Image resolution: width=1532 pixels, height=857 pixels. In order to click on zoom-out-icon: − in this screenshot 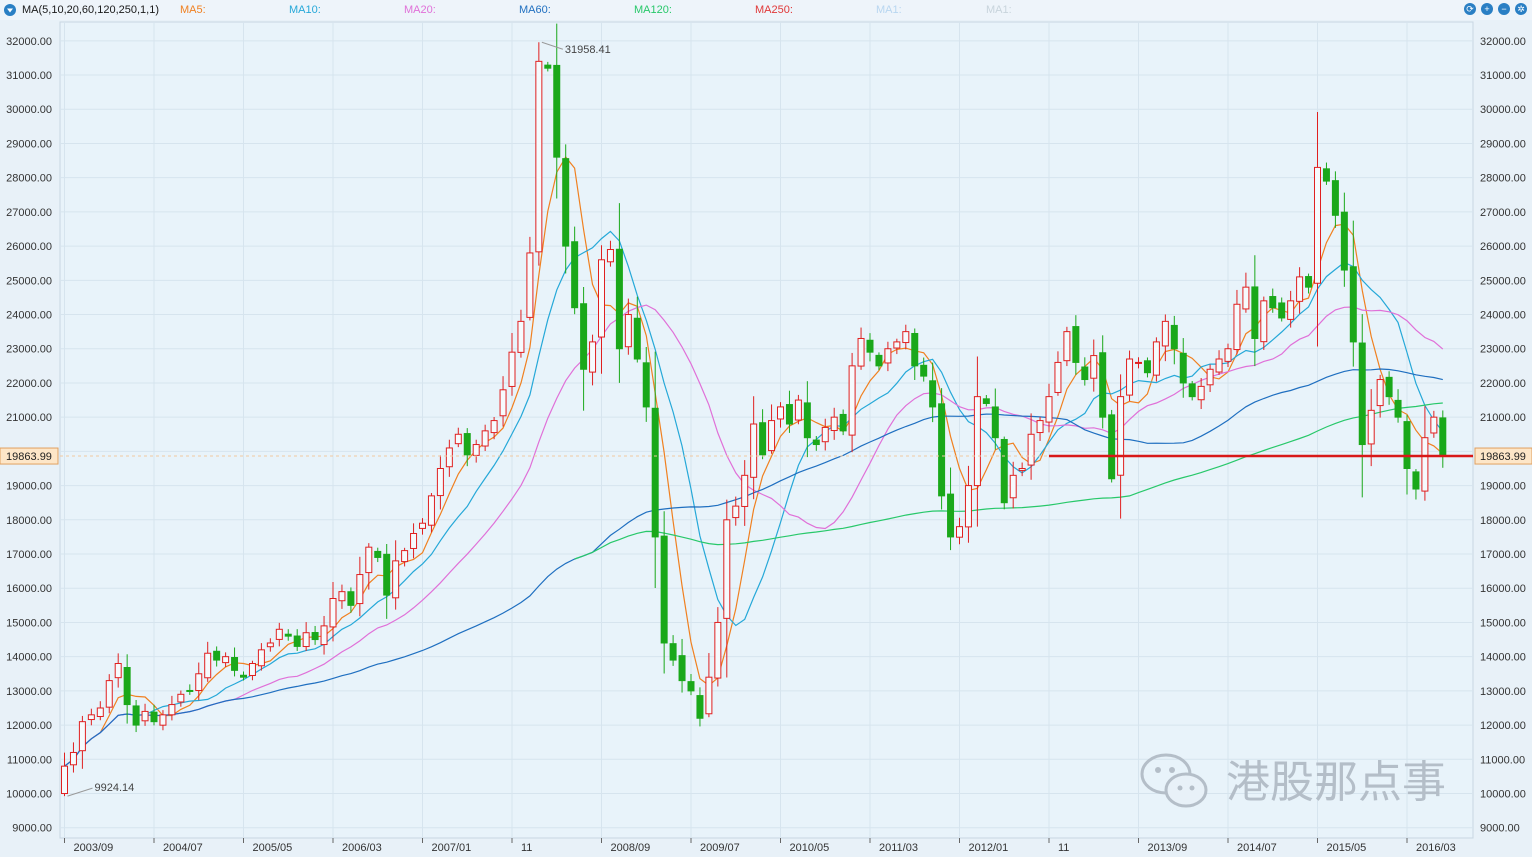, I will do `click(1504, 9)`.